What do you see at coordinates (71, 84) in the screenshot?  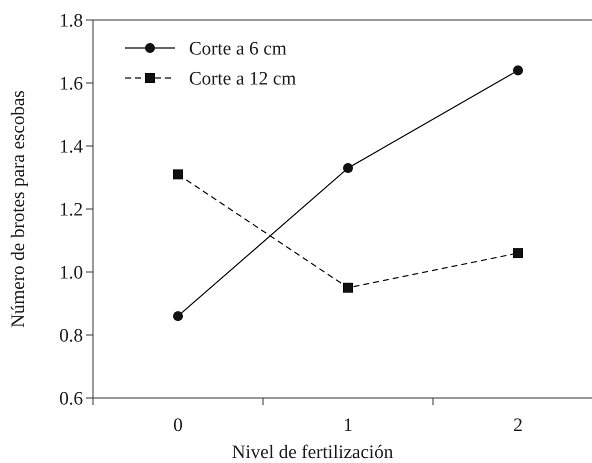 I see `y-tick-label: 1.6` at bounding box center [71, 84].